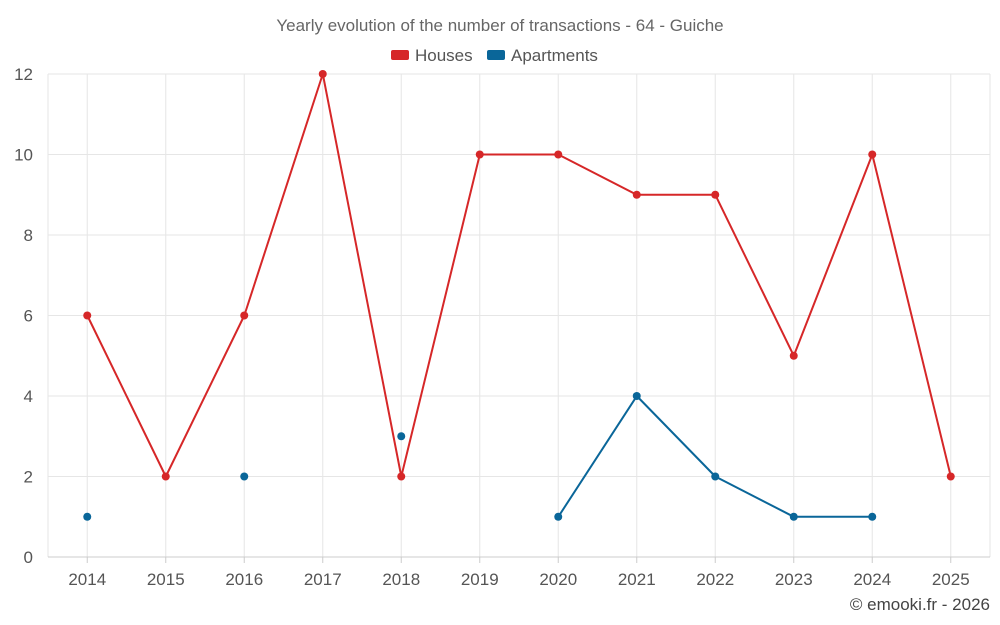 The width and height of the screenshot is (1000, 625). What do you see at coordinates (400, 55) in the screenshot?
I see `legend-swatch-houses` at bounding box center [400, 55].